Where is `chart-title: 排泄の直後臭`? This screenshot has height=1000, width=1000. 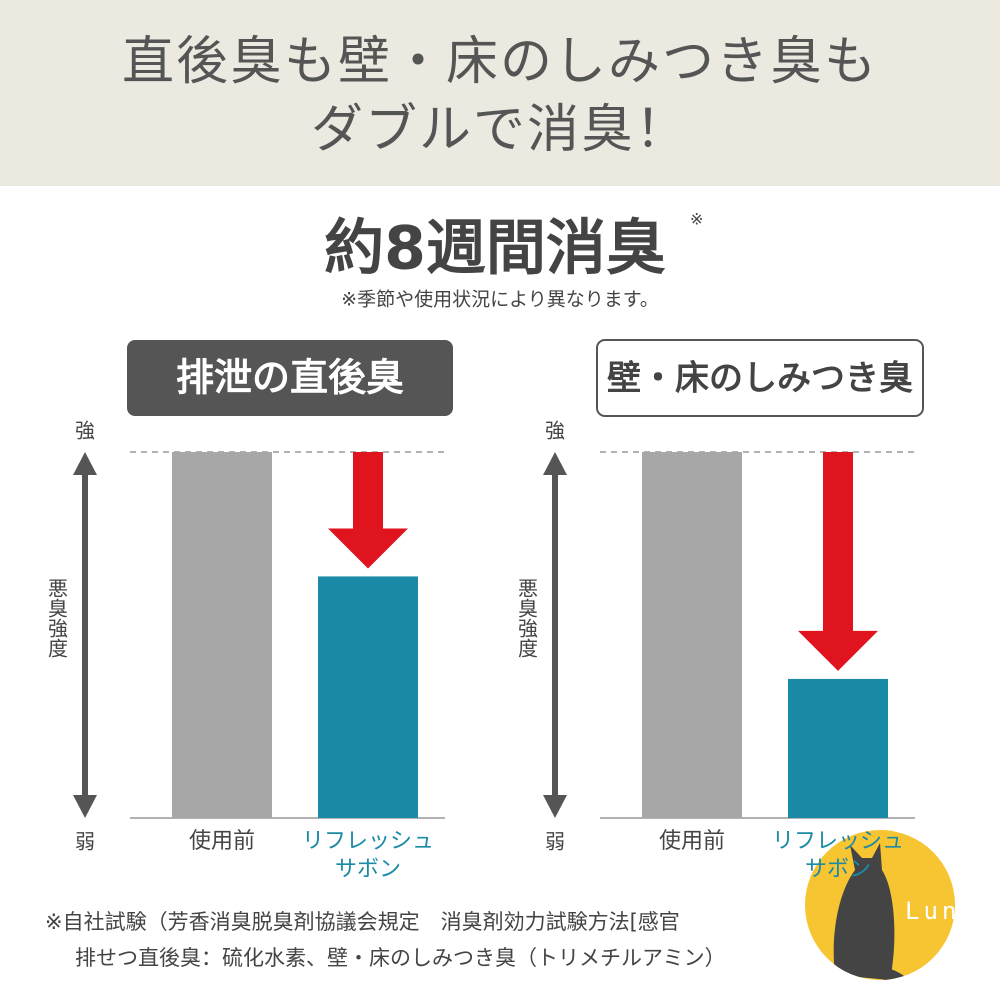 chart-title: 排泄の直後臭 is located at coordinates (290, 378).